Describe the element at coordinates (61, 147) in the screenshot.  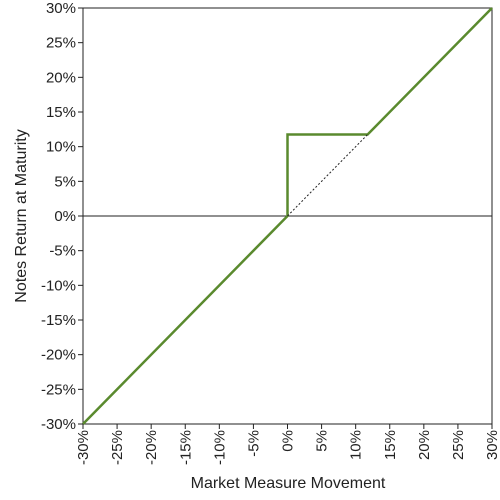
I see `y-tick-label: 10%` at that location.